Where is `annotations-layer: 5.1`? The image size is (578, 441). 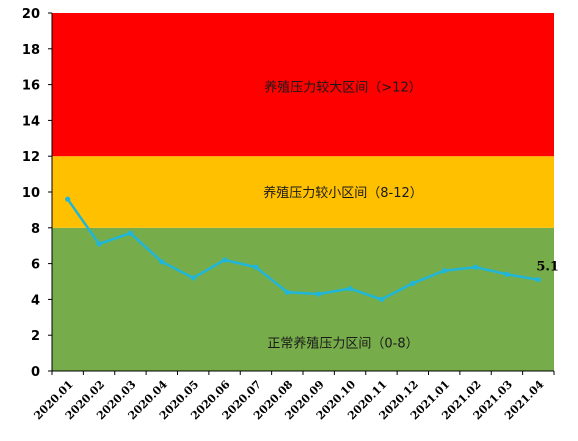 annotations-layer: 5.1 is located at coordinates (547, 267).